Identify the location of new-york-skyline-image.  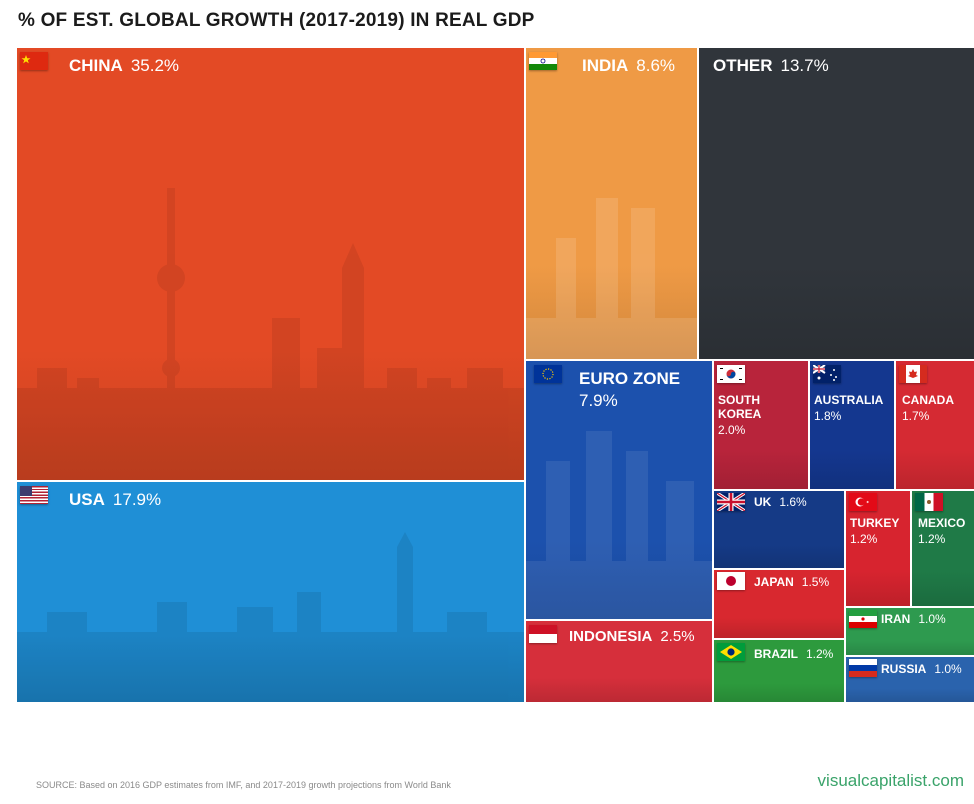
(270, 617).